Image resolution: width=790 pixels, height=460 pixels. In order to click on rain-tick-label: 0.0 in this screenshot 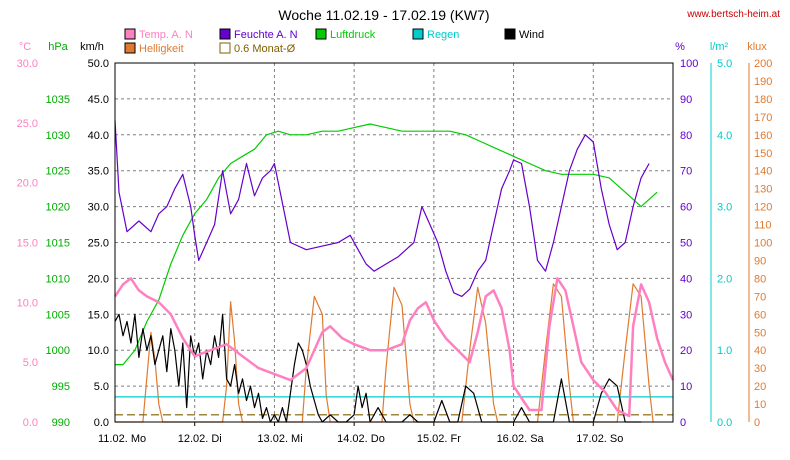, I will do `click(724, 423)`.